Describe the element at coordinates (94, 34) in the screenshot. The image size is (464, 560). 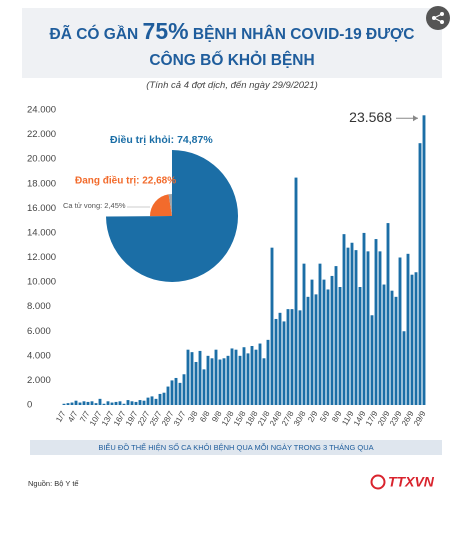
I see `title: ĐÃ CÓ GẦN` at that location.